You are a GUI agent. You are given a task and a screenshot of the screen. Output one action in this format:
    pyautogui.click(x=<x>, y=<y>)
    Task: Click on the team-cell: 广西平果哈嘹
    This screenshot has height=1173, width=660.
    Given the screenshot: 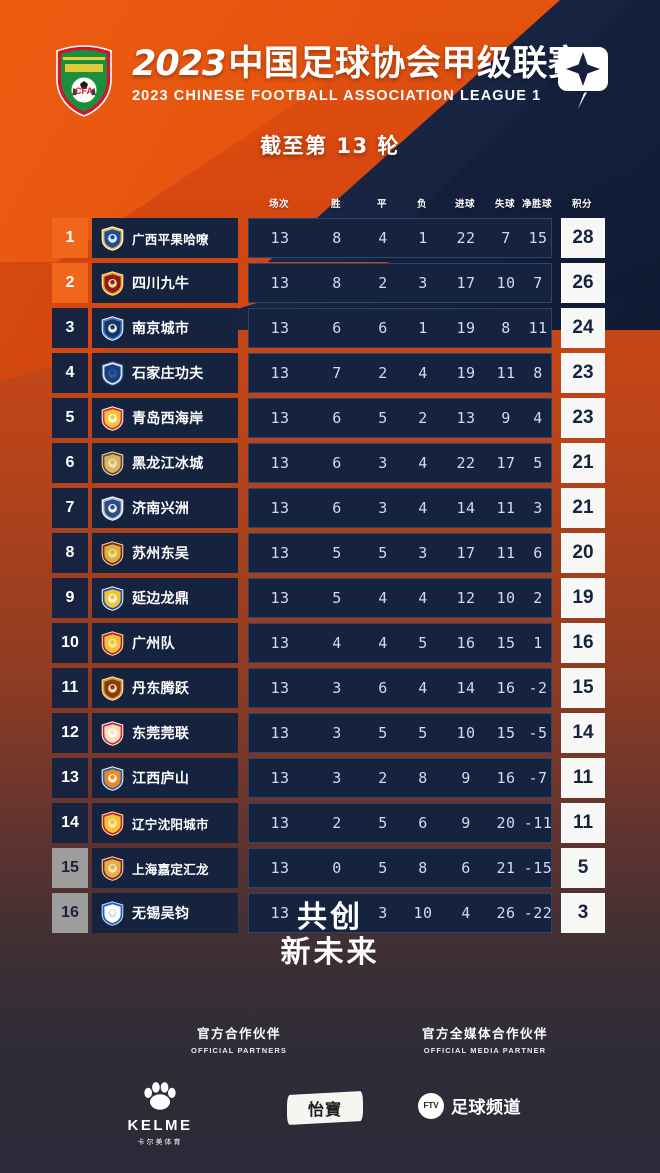 What is the action you would take?
    pyautogui.click(x=165, y=238)
    